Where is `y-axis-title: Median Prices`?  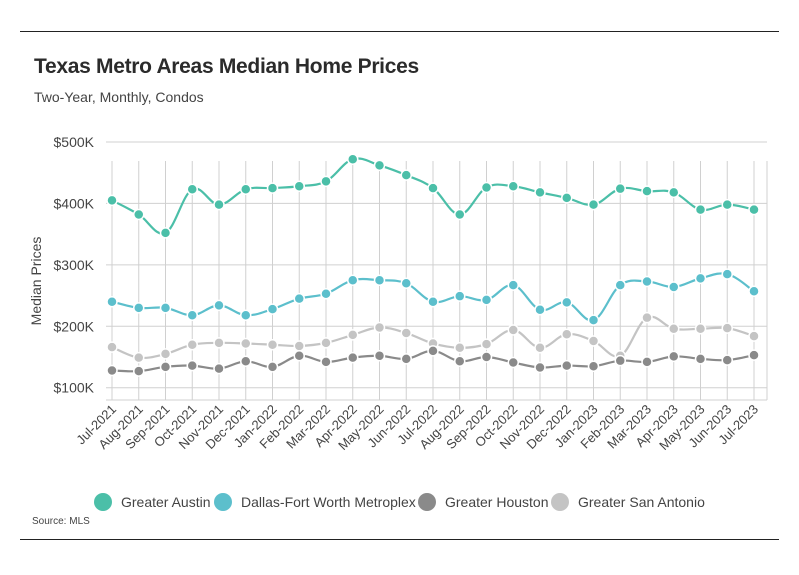
y-axis-title: Median Prices is located at coordinates (36, 281).